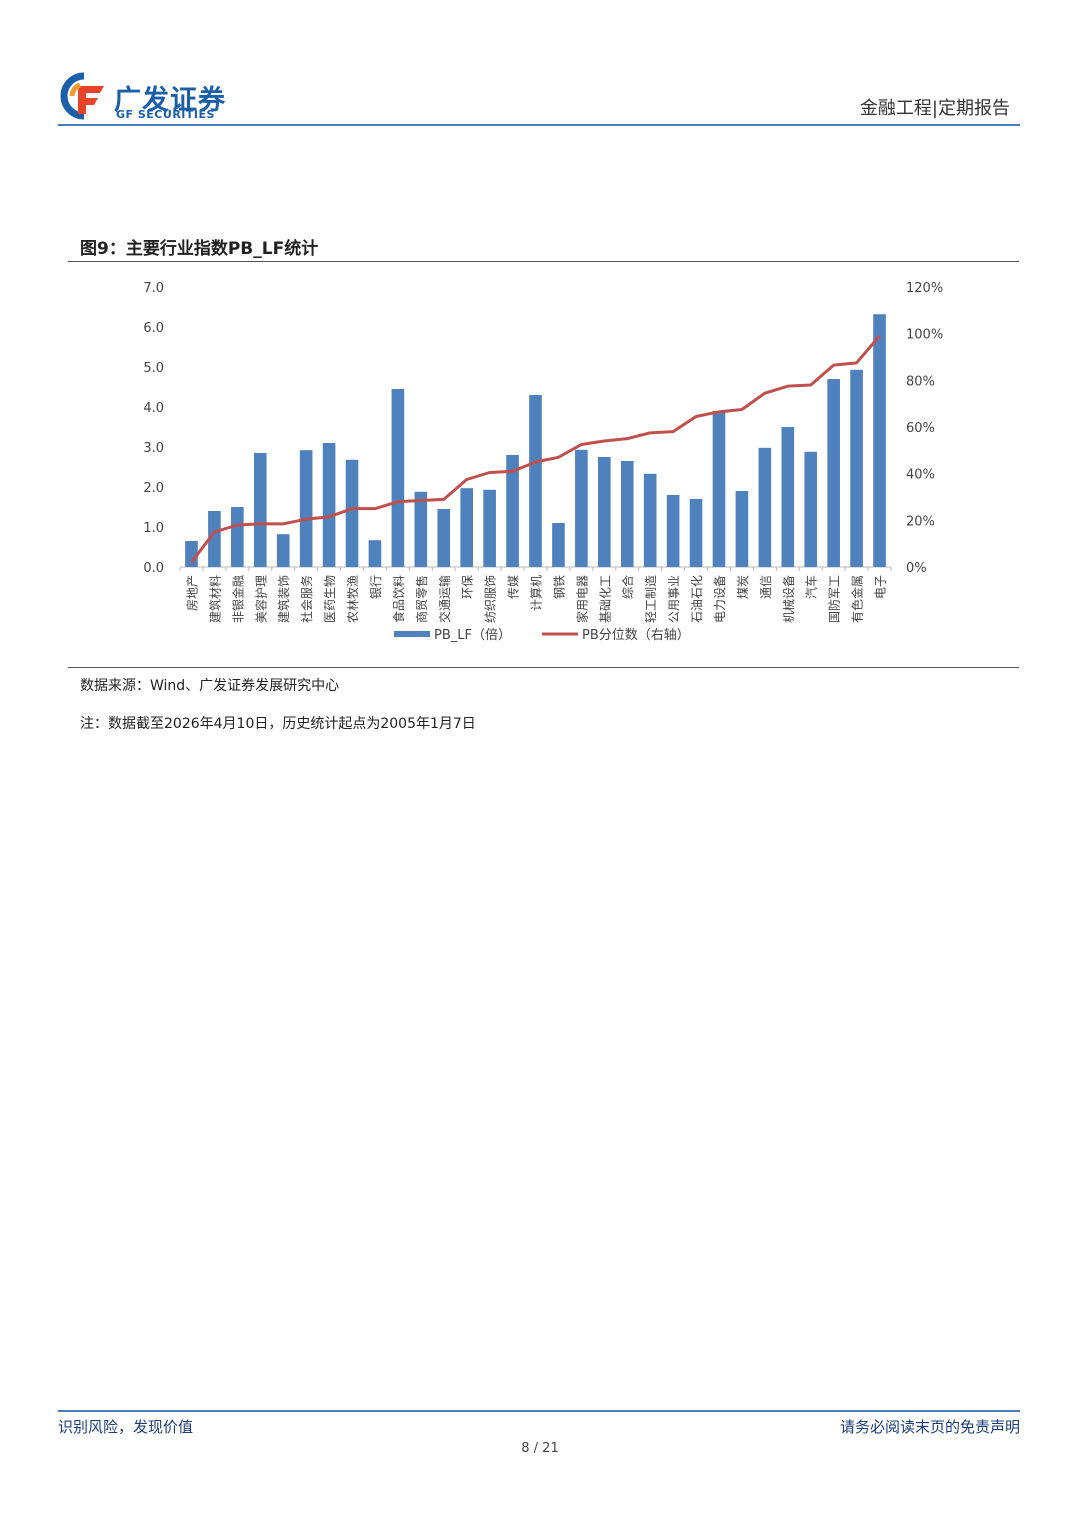  Describe the element at coordinates (398, 599) in the screenshot. I see `x-category-label: 食品饮料` at that location.